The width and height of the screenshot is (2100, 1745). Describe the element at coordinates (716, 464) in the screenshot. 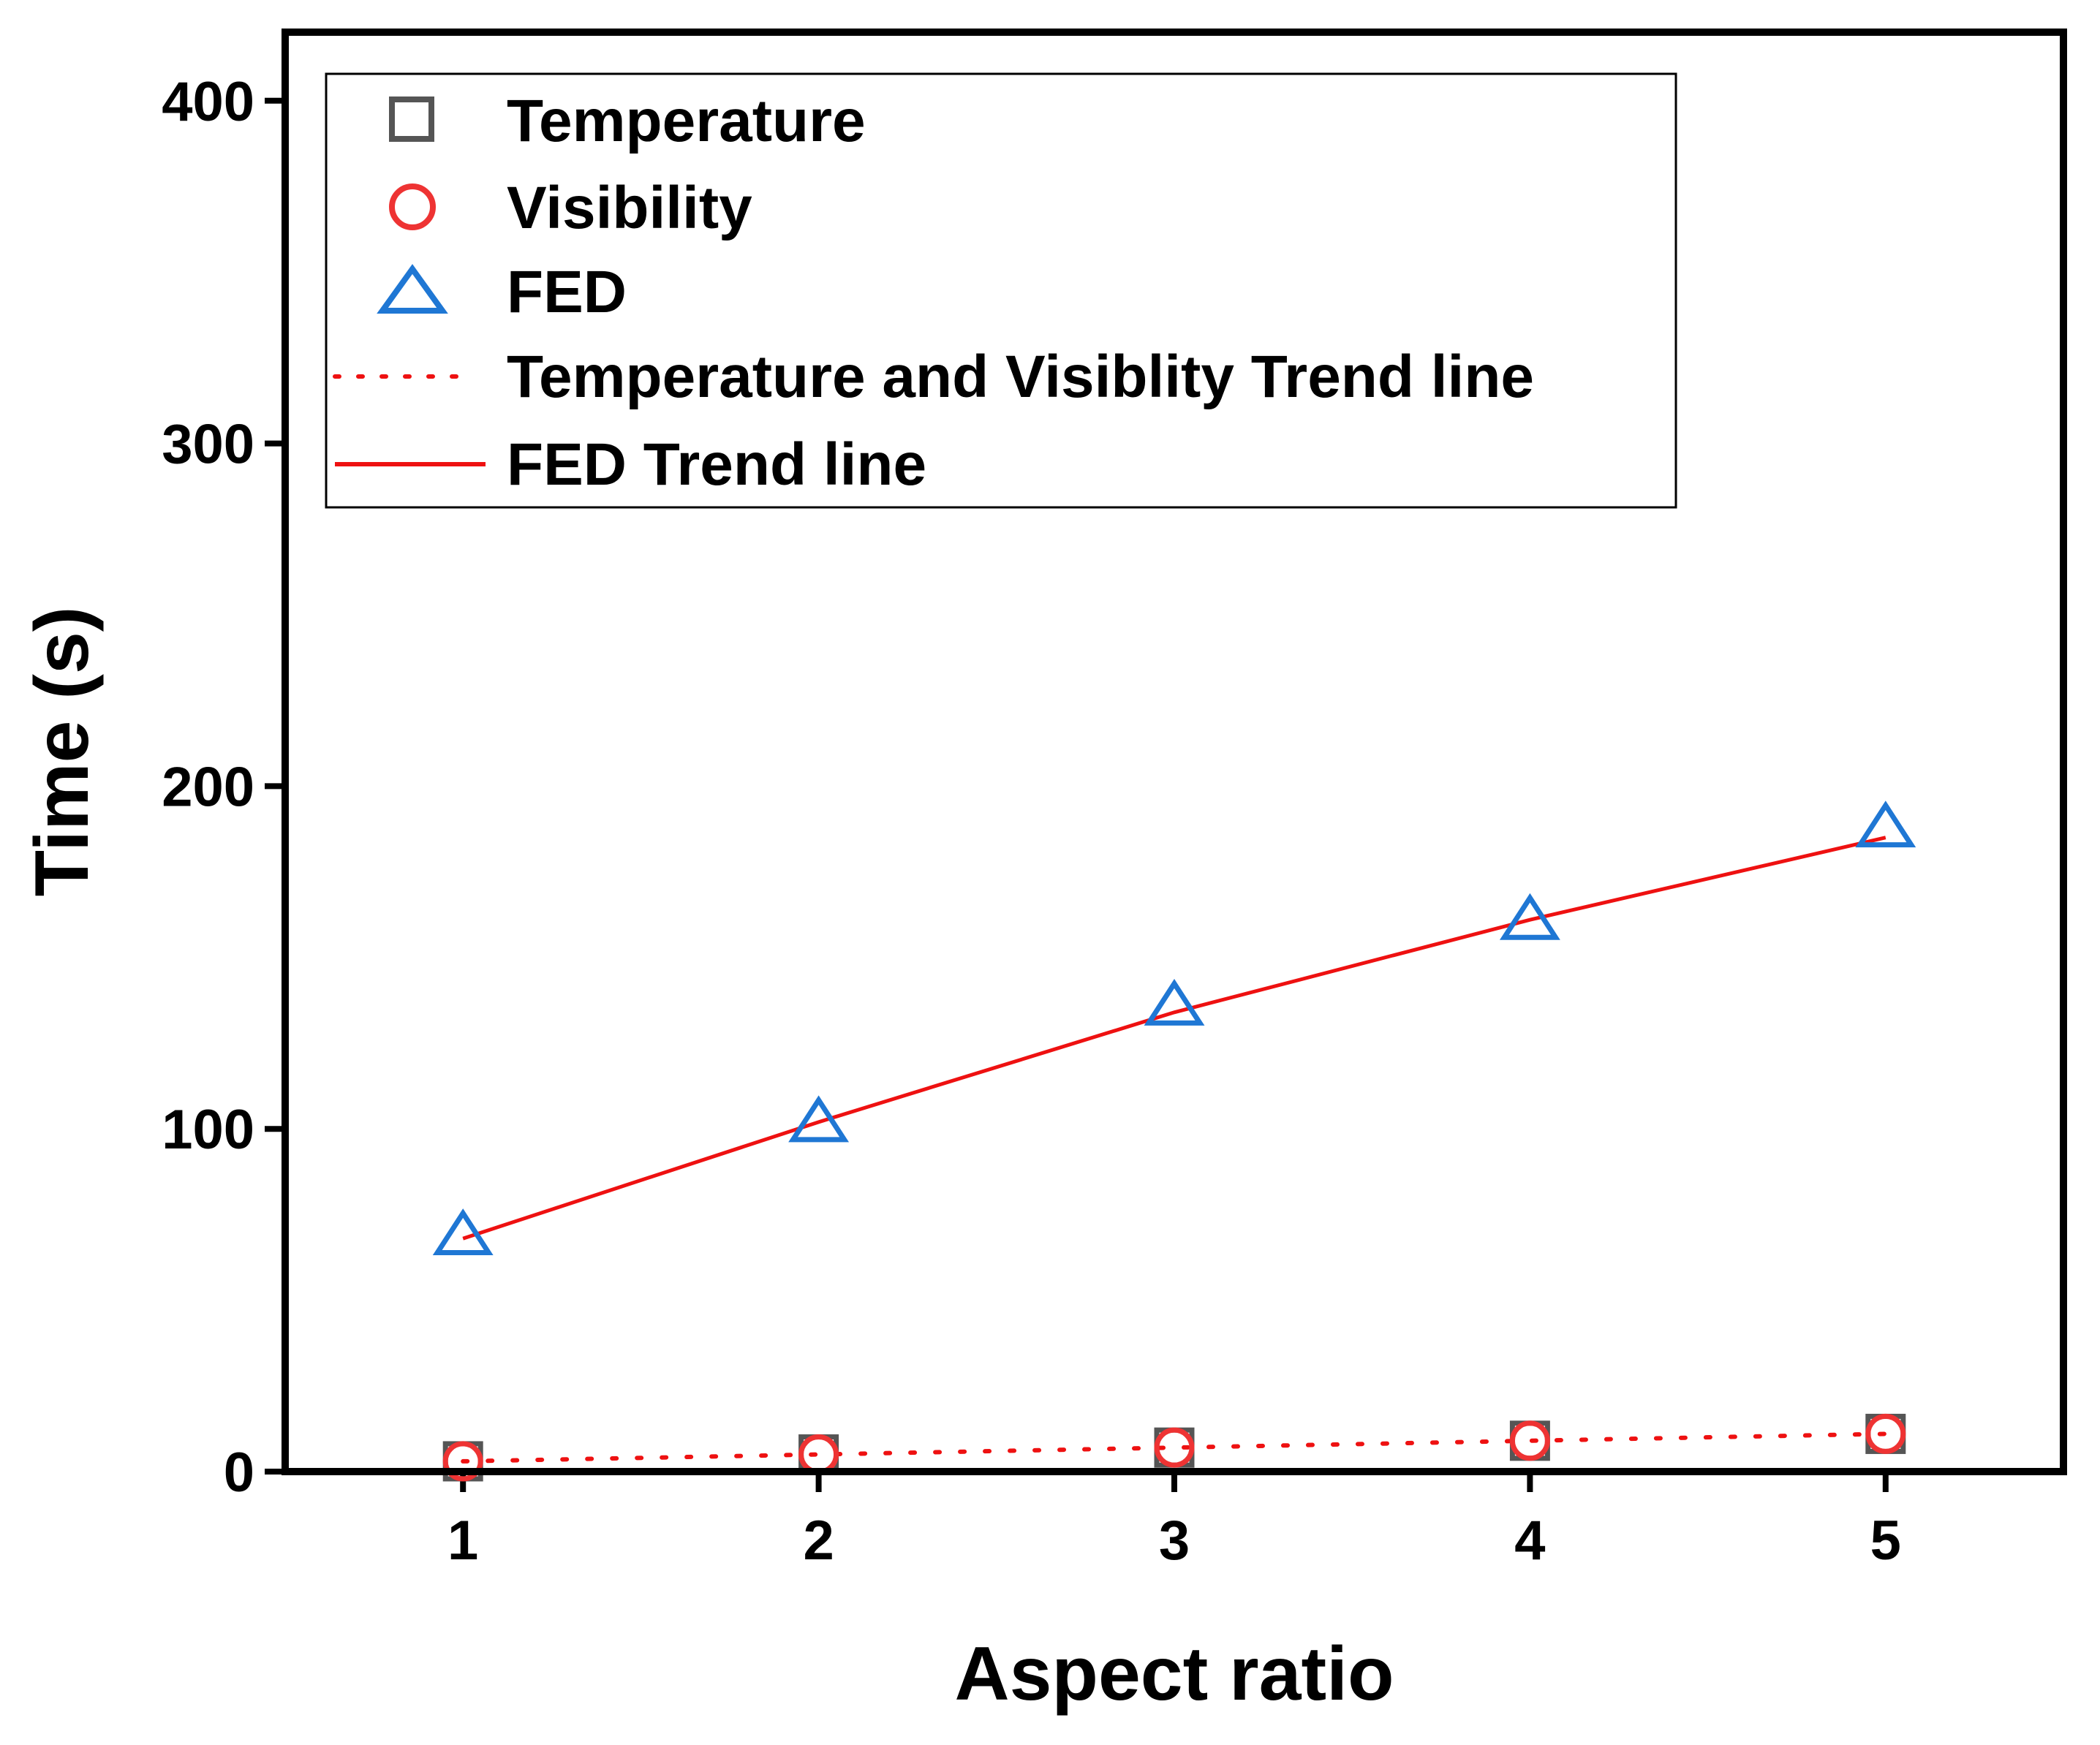

I see `legend-label-fed-trend: FED Trend line` at that location.